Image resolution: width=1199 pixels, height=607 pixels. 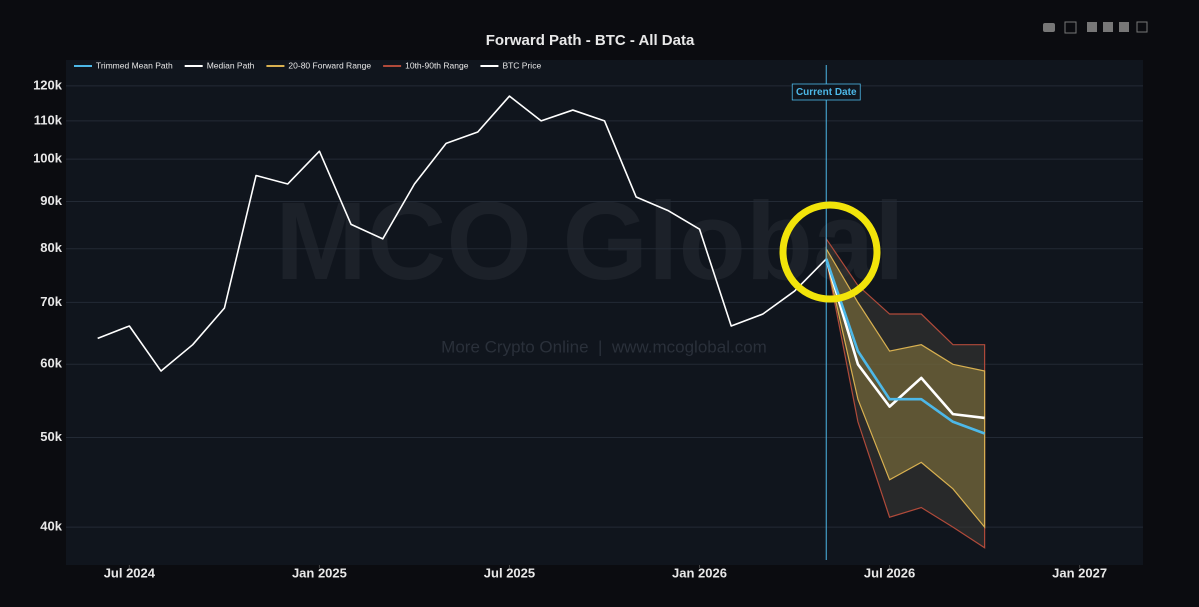 I want to click on y-tick-label: 60k, so click(x=51, y=363).